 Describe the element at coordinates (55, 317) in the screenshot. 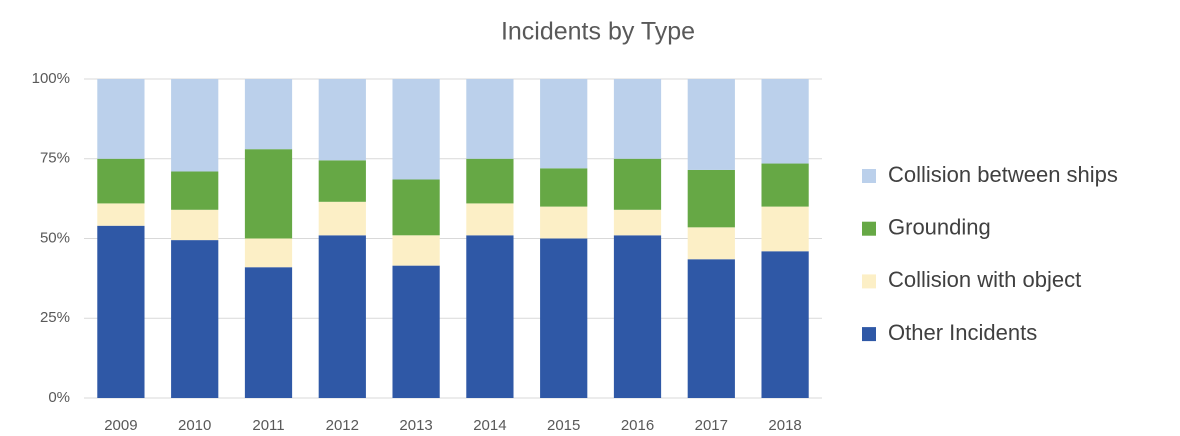

I see `y-tick-label: 25%` at that location.